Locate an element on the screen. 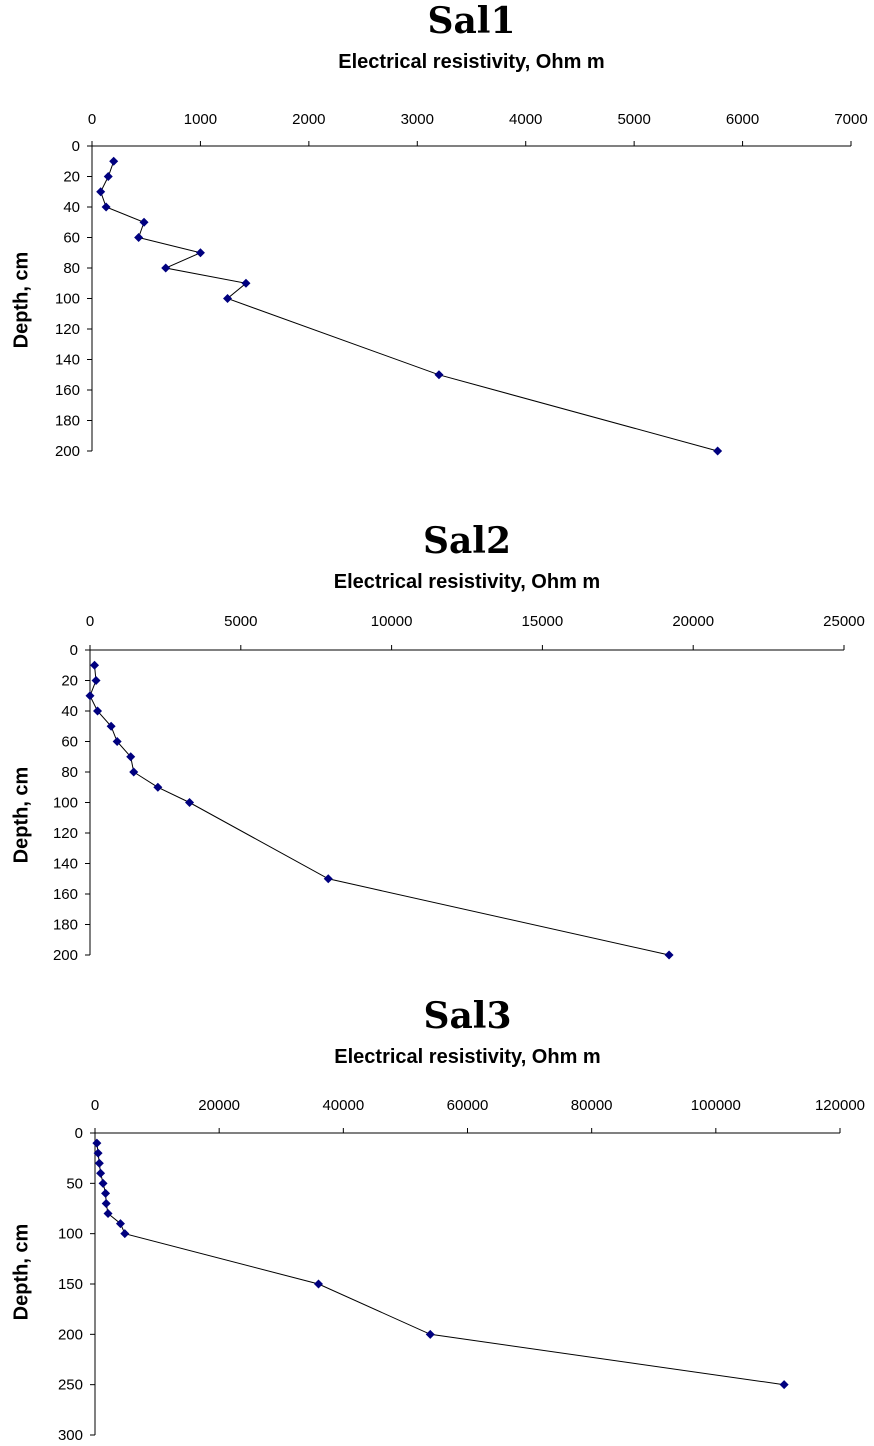 The height and width of the screenshot is (1446, 874). x-tick-label: 4000 is located at coordinates (525, 119).